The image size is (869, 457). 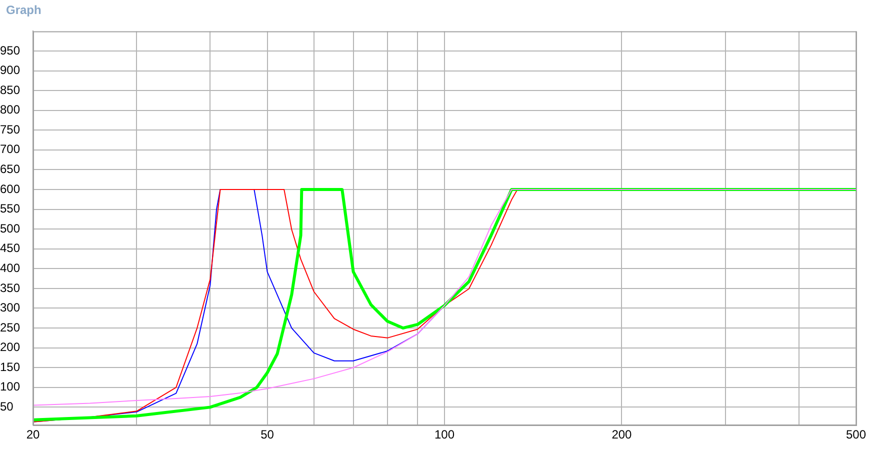 I want to click on y-tick-label: 50, so click(x=7, y=407).